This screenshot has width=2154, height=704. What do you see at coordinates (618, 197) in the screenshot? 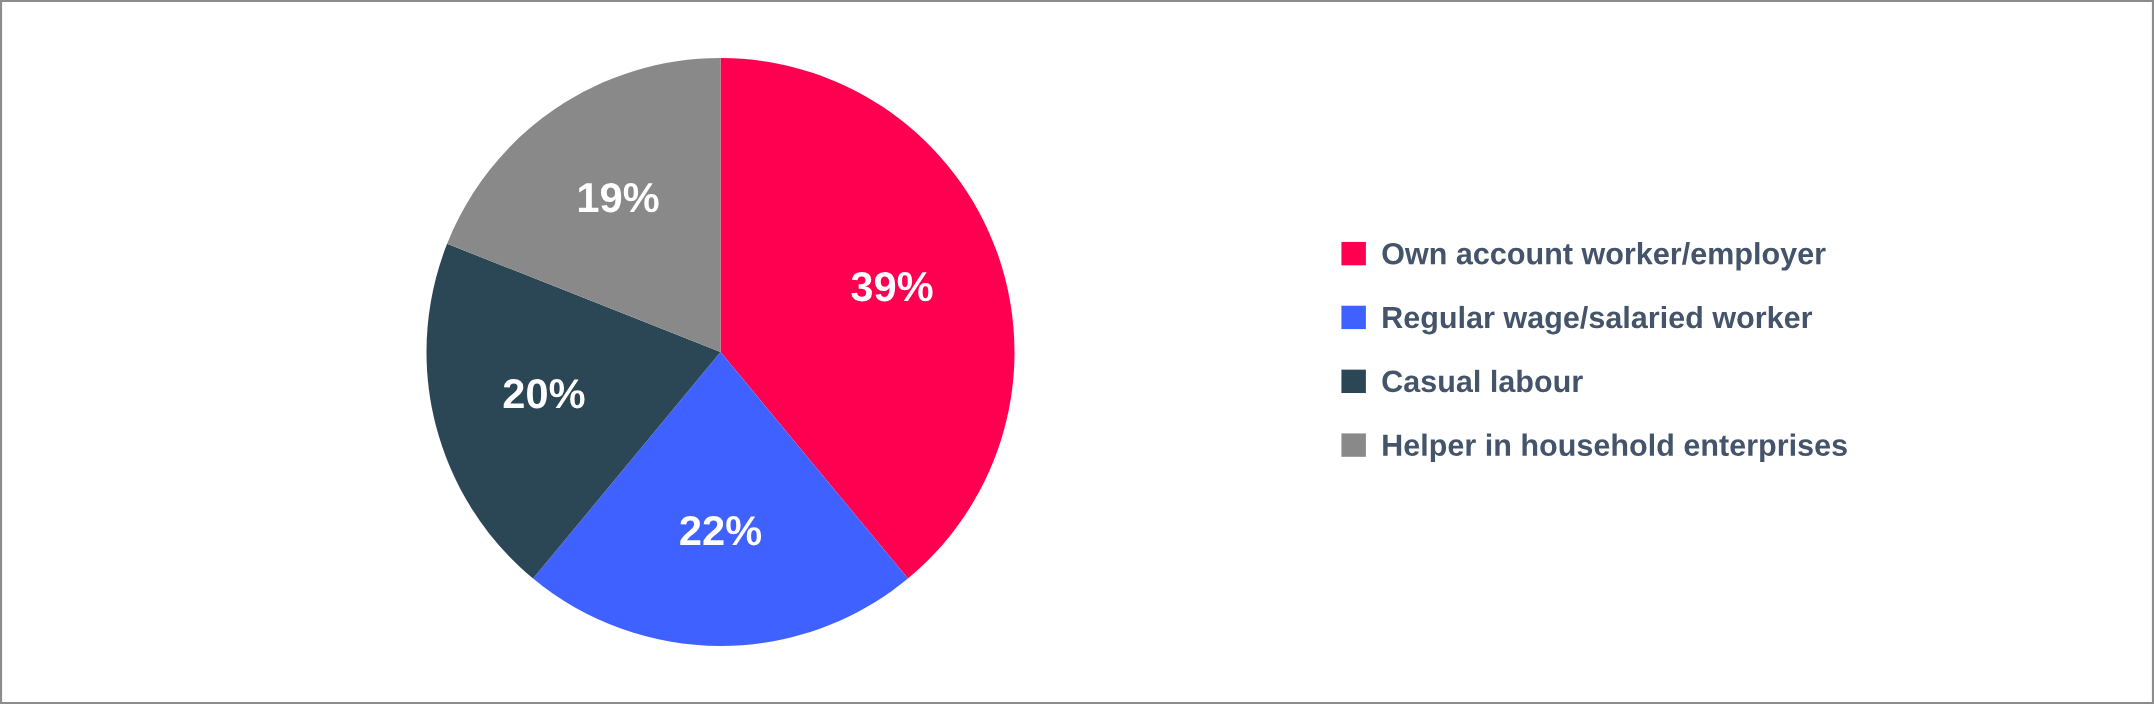
I see `data-label: 19%` at bounding box center [618, 197].